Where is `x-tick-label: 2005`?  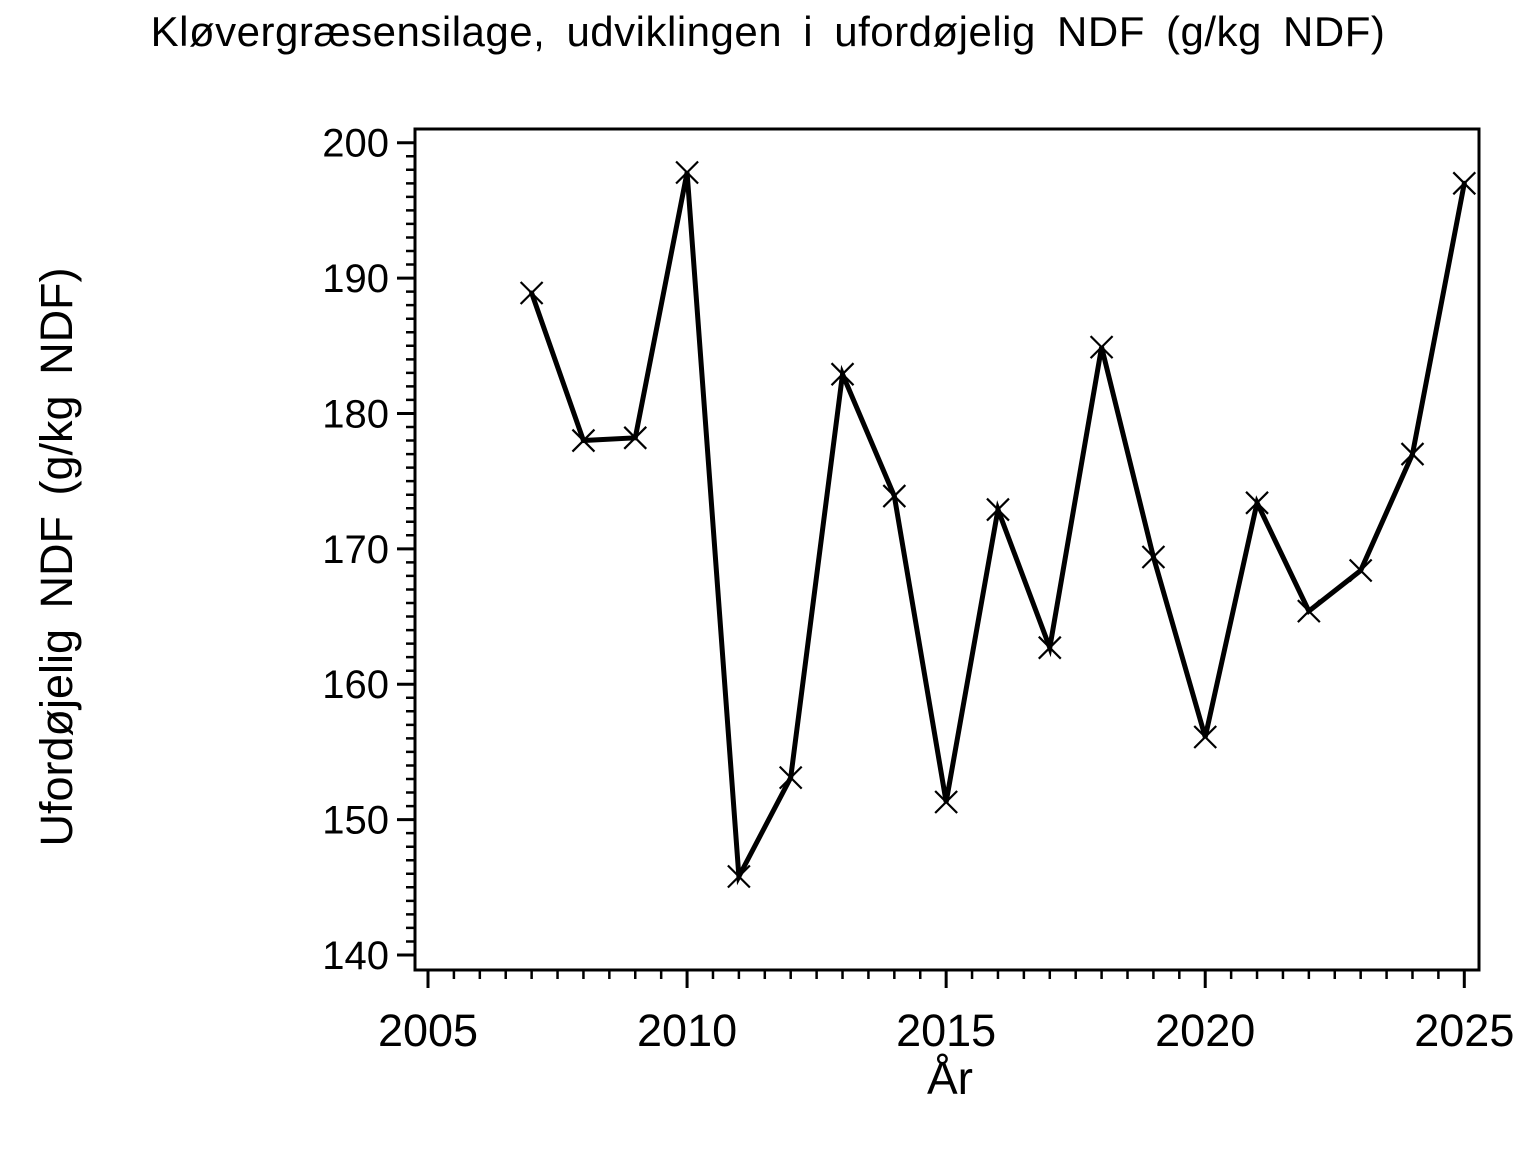
x-tick-label: 2005 is located at coordinates (428, 1030).